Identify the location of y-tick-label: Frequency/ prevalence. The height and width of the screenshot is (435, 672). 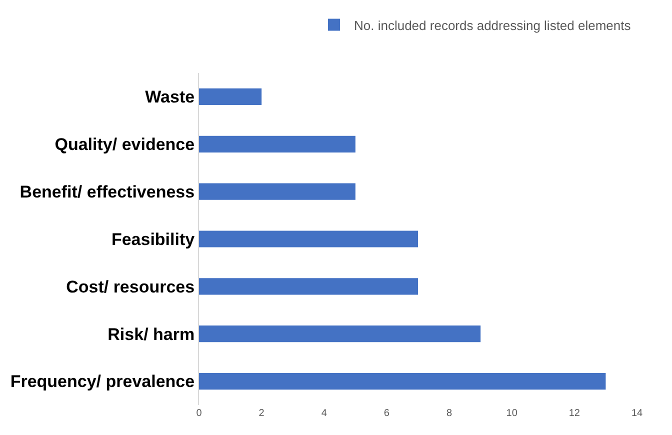
(102, 382).